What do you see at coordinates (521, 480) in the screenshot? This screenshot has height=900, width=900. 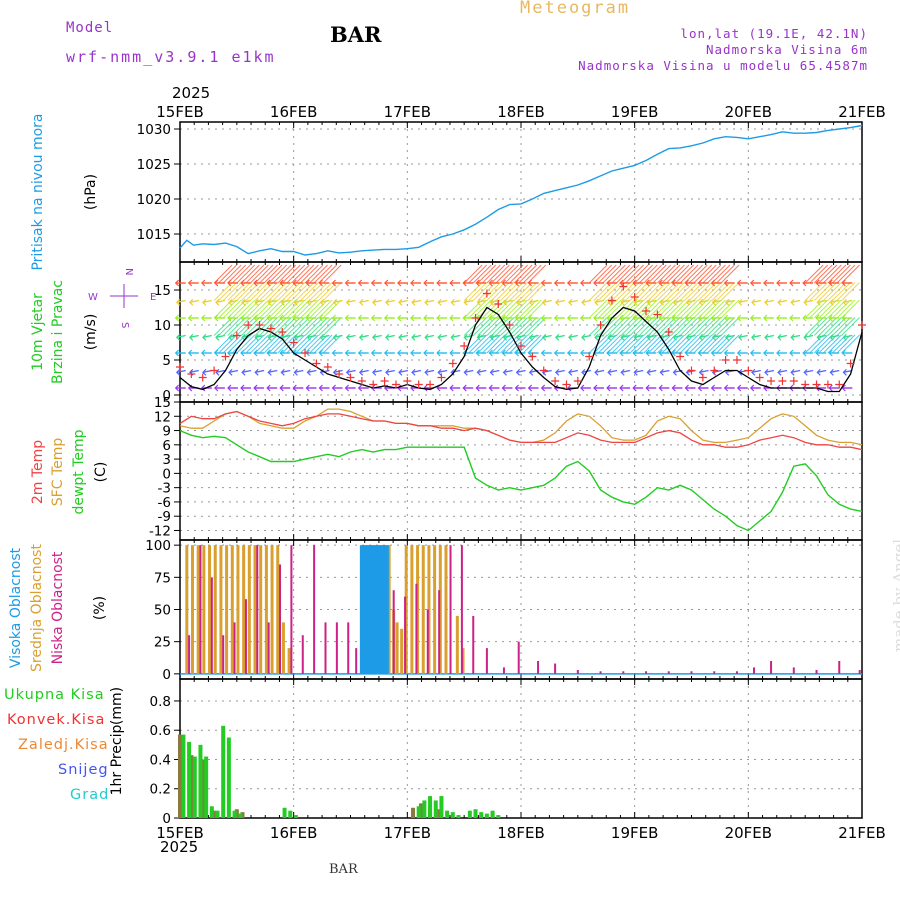 I see `dewpt-line` at bounding box center [521, 480].